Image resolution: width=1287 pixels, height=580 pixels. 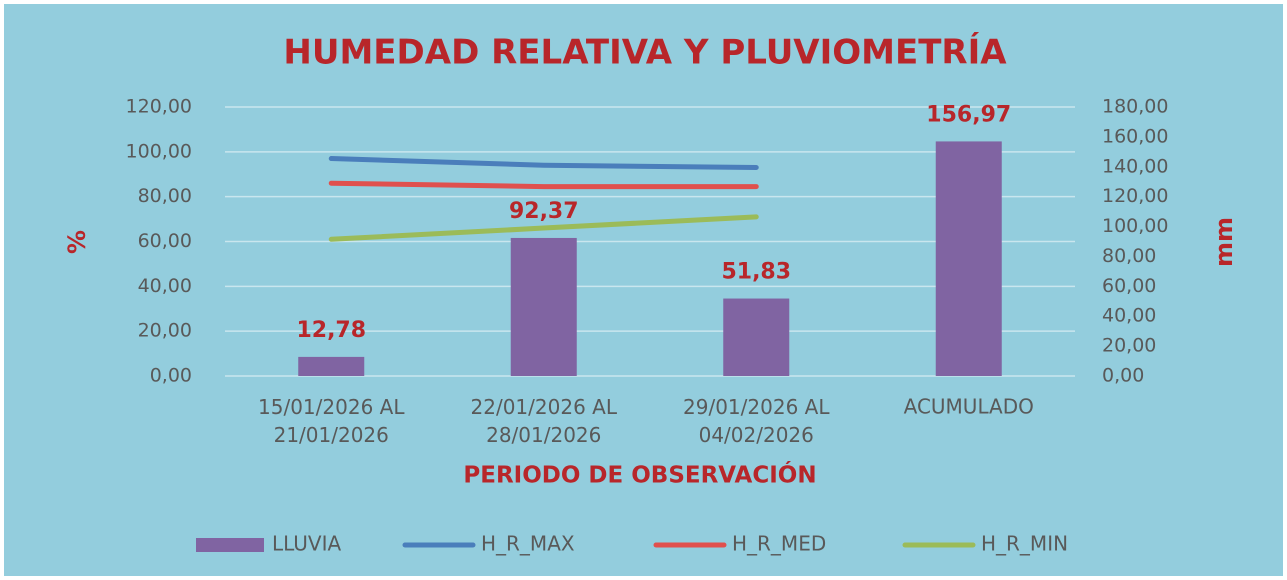 I want to click on y-tick-label: 60,00, so click(x=165, y=241).